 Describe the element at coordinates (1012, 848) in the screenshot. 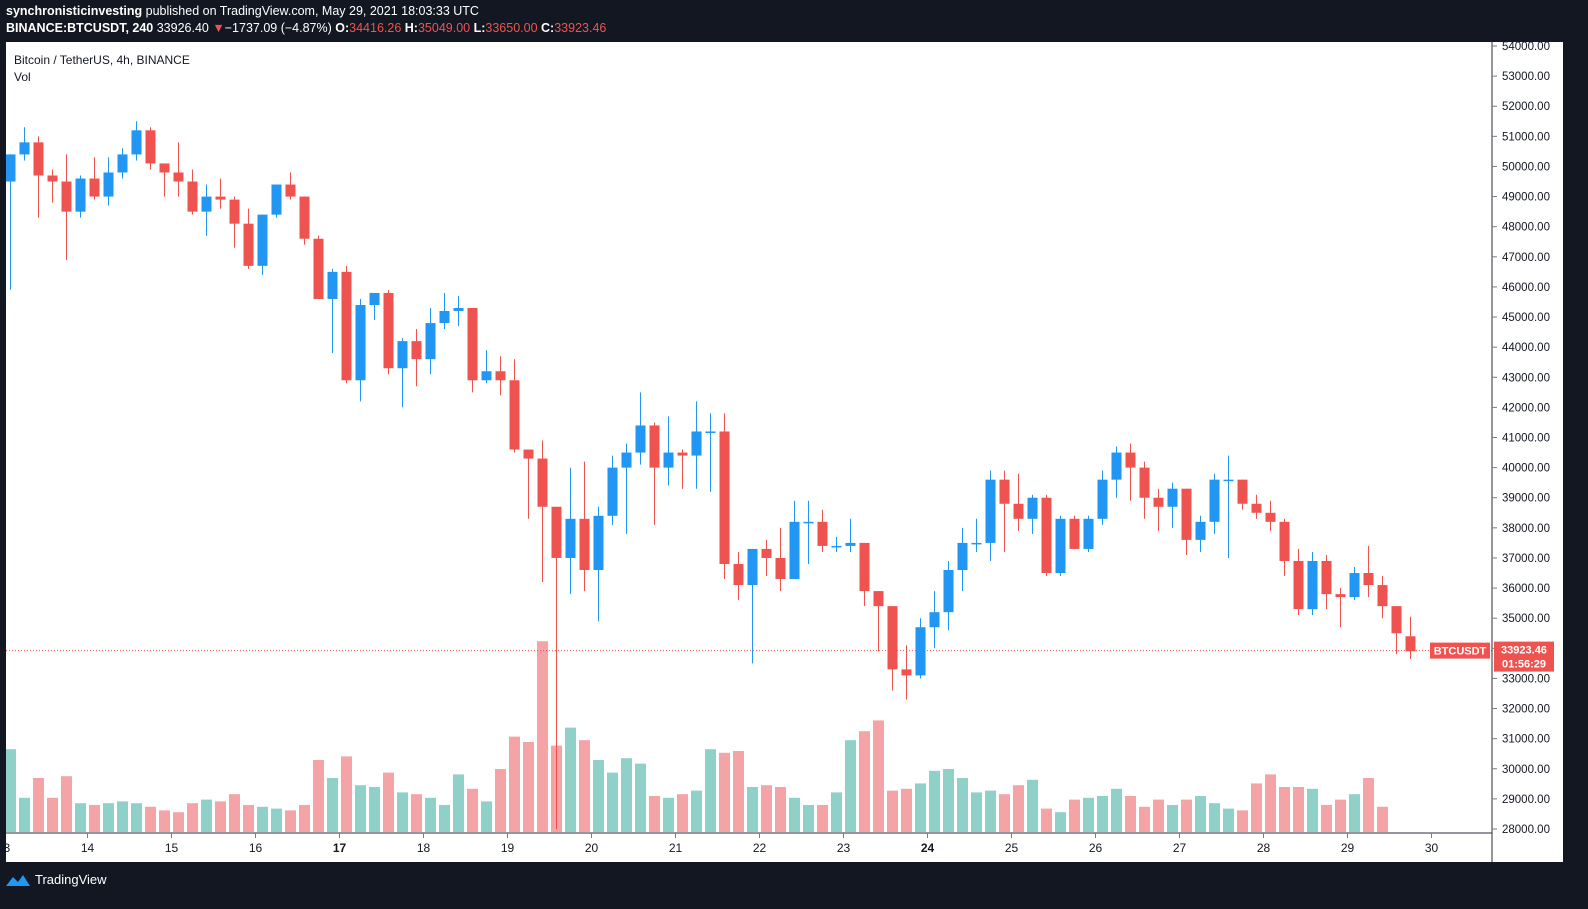

I see `time-tick-label: 25` at that location.